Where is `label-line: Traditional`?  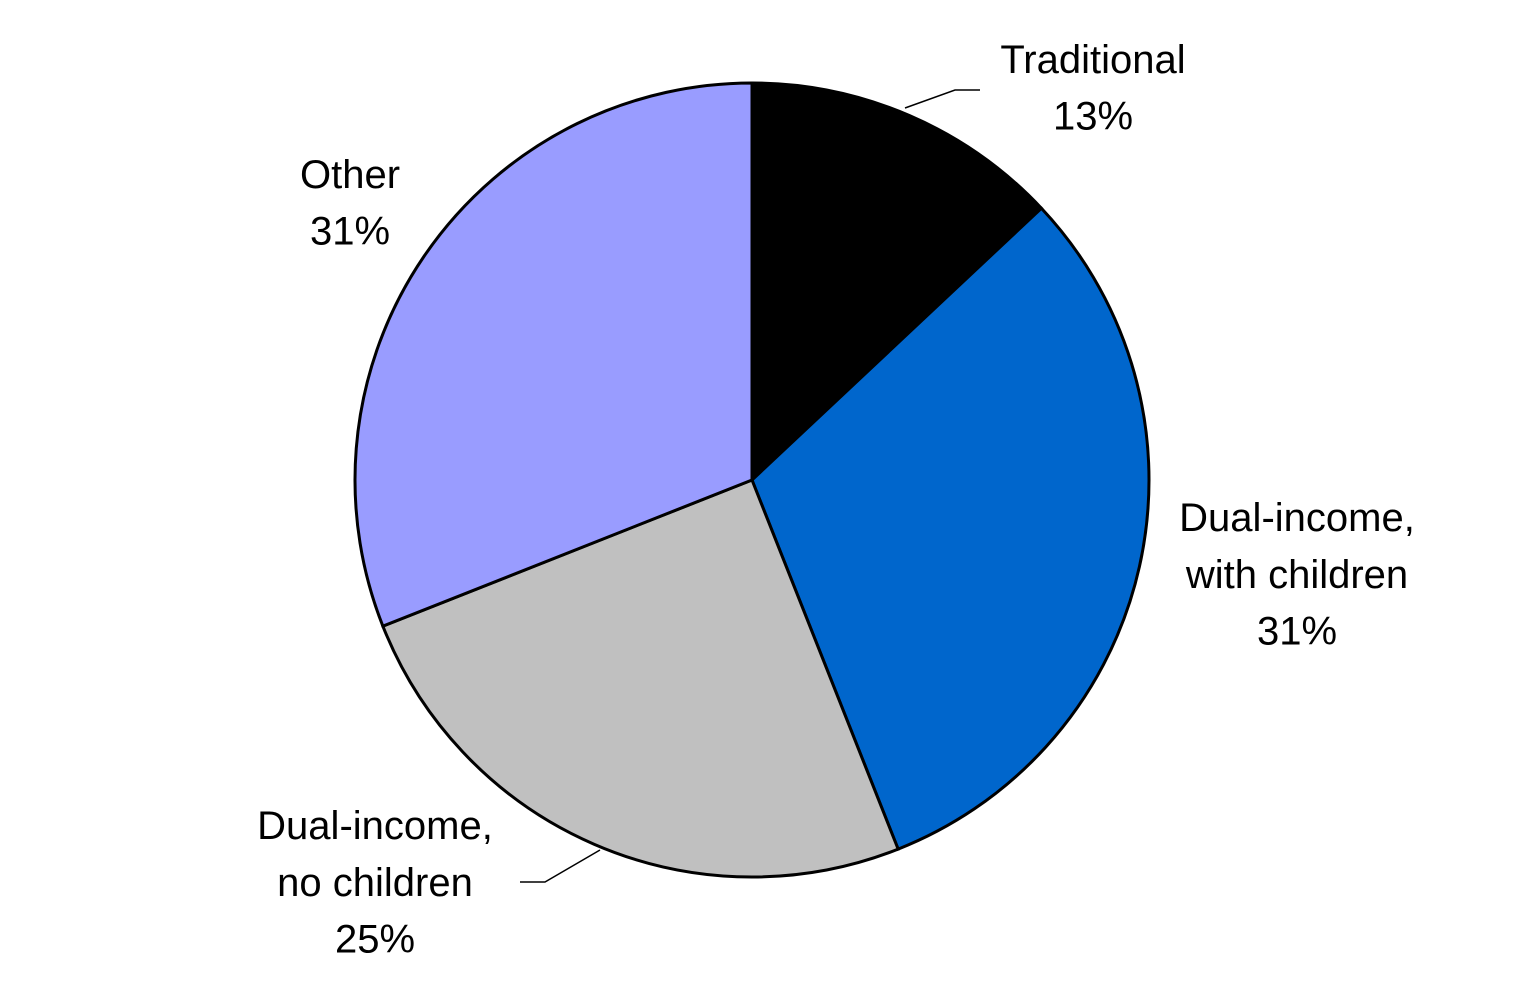 label-line: Traditional is located at coordinates (1092, 60).